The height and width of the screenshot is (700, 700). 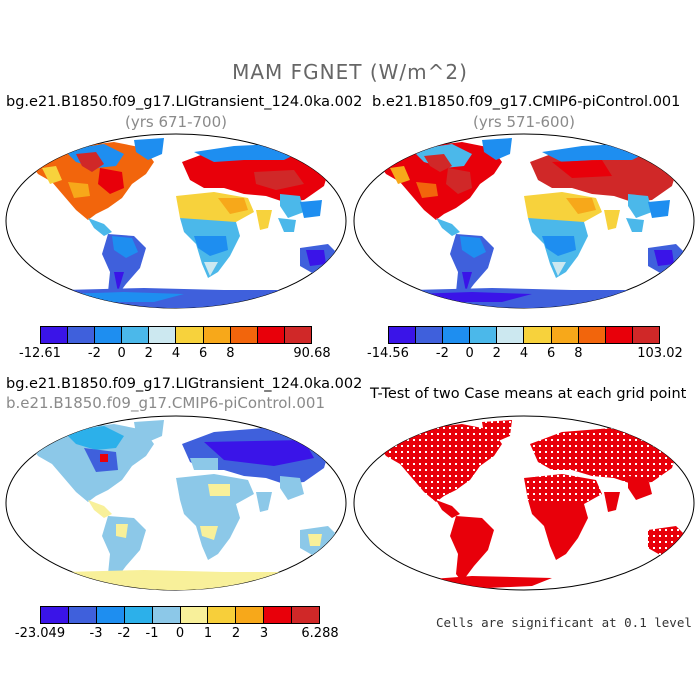 What do you see at coordinates (660, 353) in the screenshot?
I see `colorbar-tick-label: 103.02` at bounding box center [660, 353].